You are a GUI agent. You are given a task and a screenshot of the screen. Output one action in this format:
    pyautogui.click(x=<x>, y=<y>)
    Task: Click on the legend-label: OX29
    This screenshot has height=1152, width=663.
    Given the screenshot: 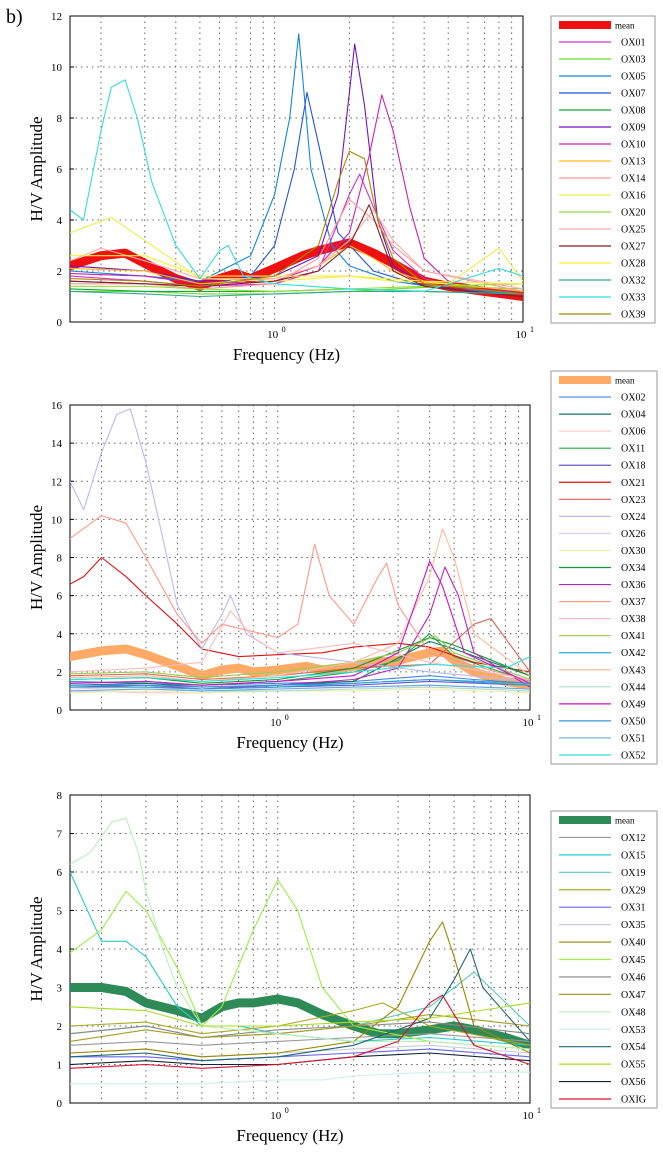 What is the action you would take?
    pyautogui.click(x=633, y=890)
    